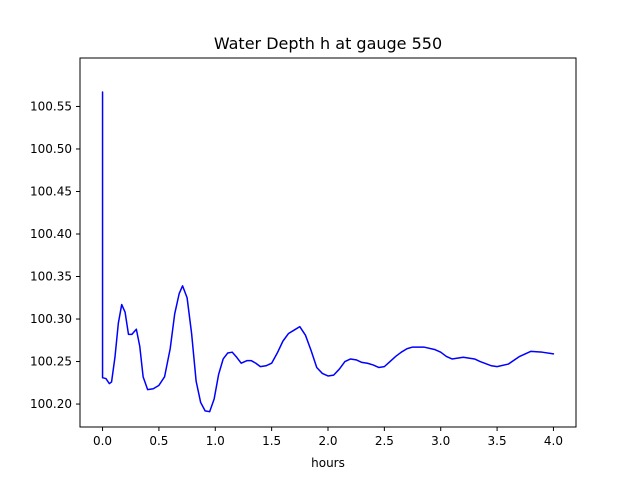 The height and width of the screenshot is (484, 640). What do you see at coordinates (271, 441) in the screenshot?
I see `x-tick-label: 1.5` at bounding box center [271, 441].